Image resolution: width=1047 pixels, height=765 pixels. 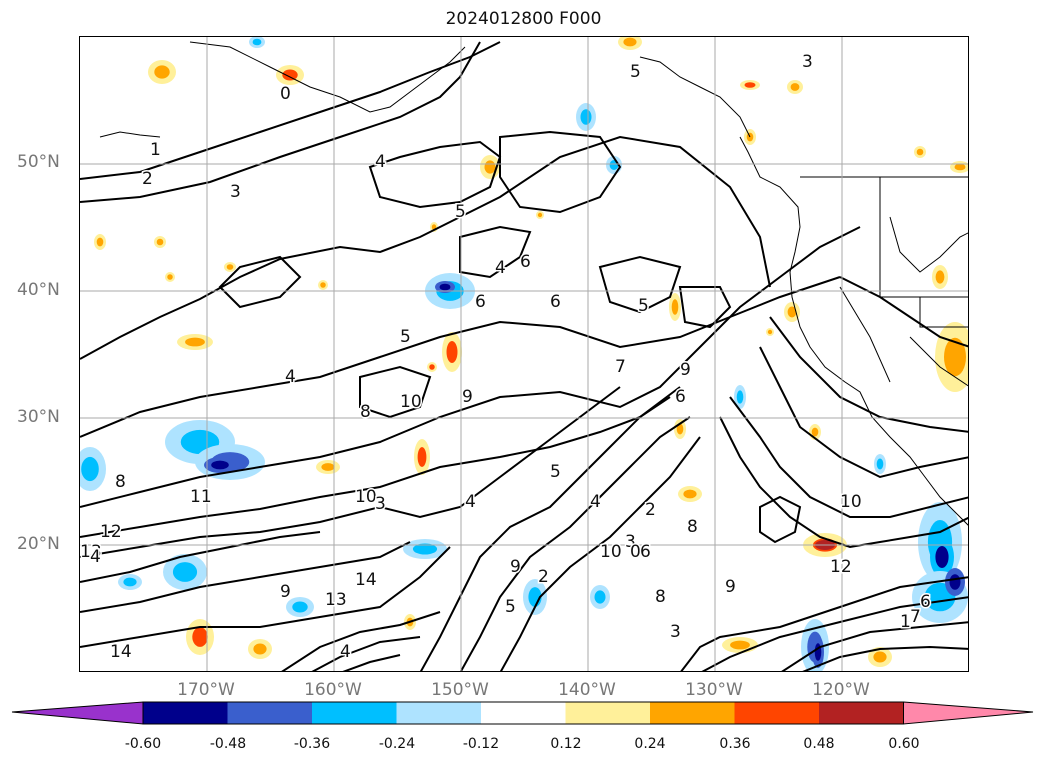 What do you see at coordinates (819, 744) in the screenshot?
I see `cb-tick: 0.48` at bounding box center [819, 744].